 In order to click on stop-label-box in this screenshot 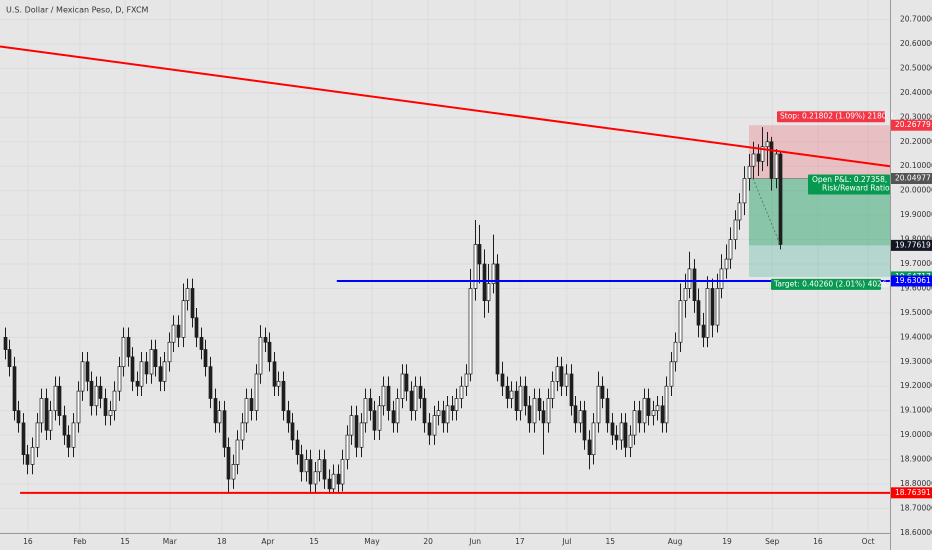, I will do `click(831, 117)`.